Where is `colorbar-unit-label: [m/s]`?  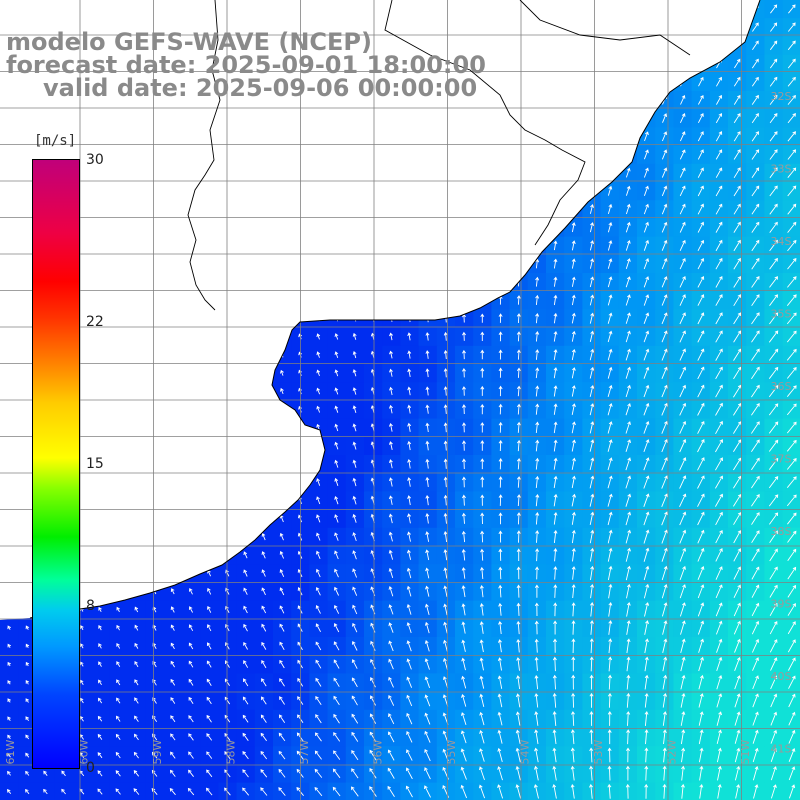 colorbar-unit-label: [m/s] is located at coordinates (55, 141).